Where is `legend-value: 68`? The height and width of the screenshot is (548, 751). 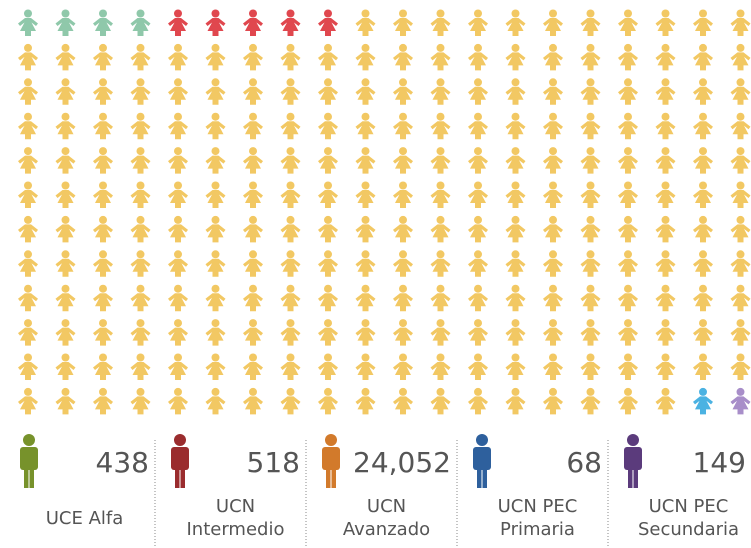
legend-value: 68 is located at coordinates (584, 462).